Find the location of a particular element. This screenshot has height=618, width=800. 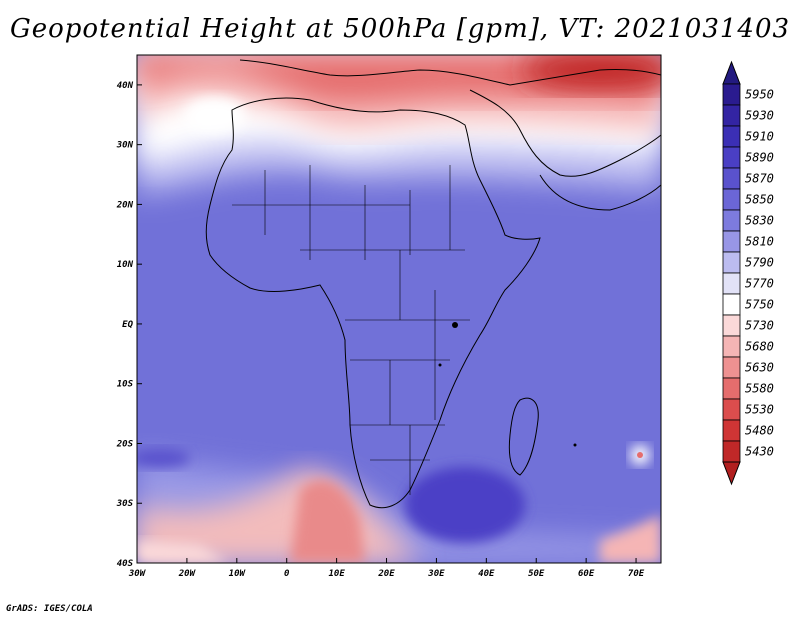

colorbar-label: 5910 is located at coordinates (759, 137).